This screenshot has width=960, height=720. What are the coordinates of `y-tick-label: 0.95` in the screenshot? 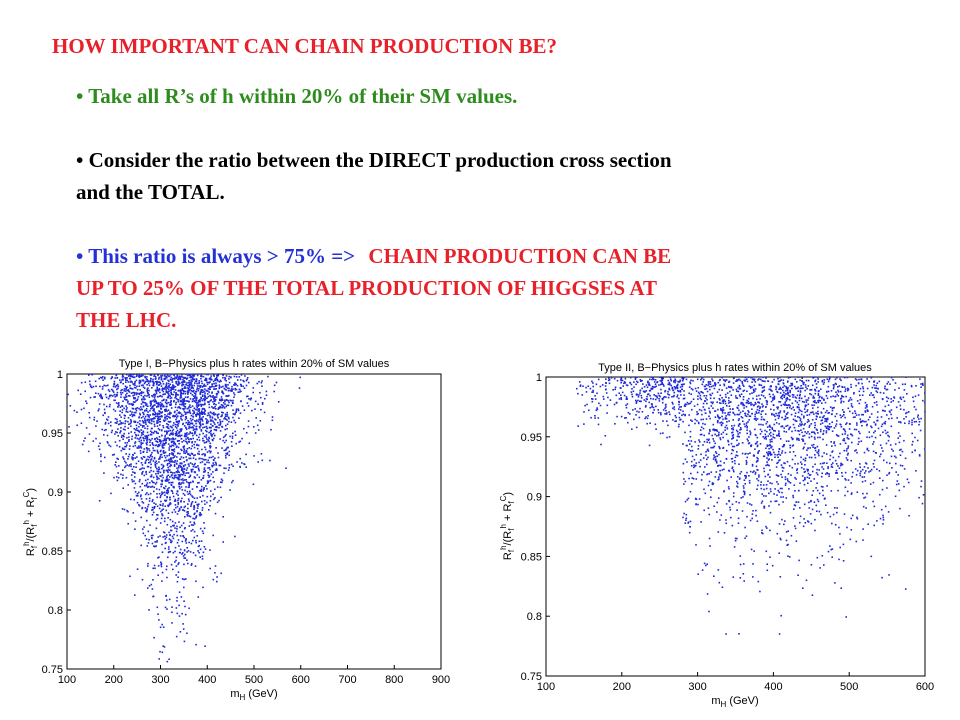 It's located at (52, 434).